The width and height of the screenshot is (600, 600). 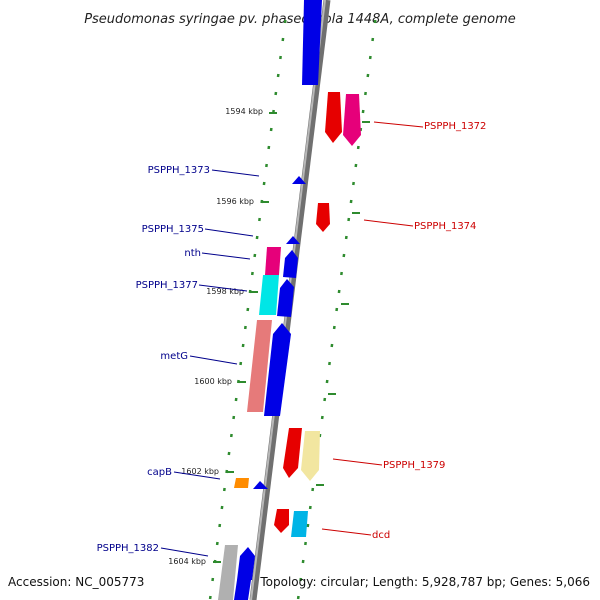 I want to click on kbp-label: 1604 kbp, so click(x=187, y=561).